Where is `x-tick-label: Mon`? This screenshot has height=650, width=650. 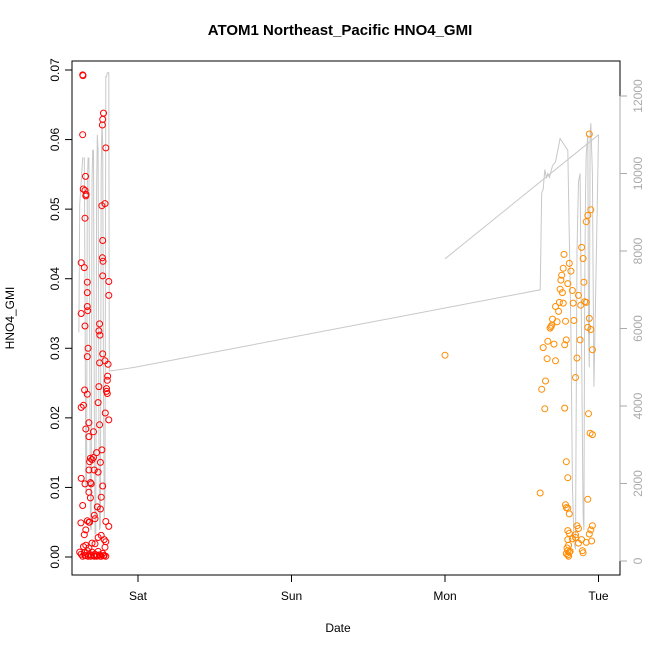
x-tick-label: Mon is located at coordinates (444, 596).